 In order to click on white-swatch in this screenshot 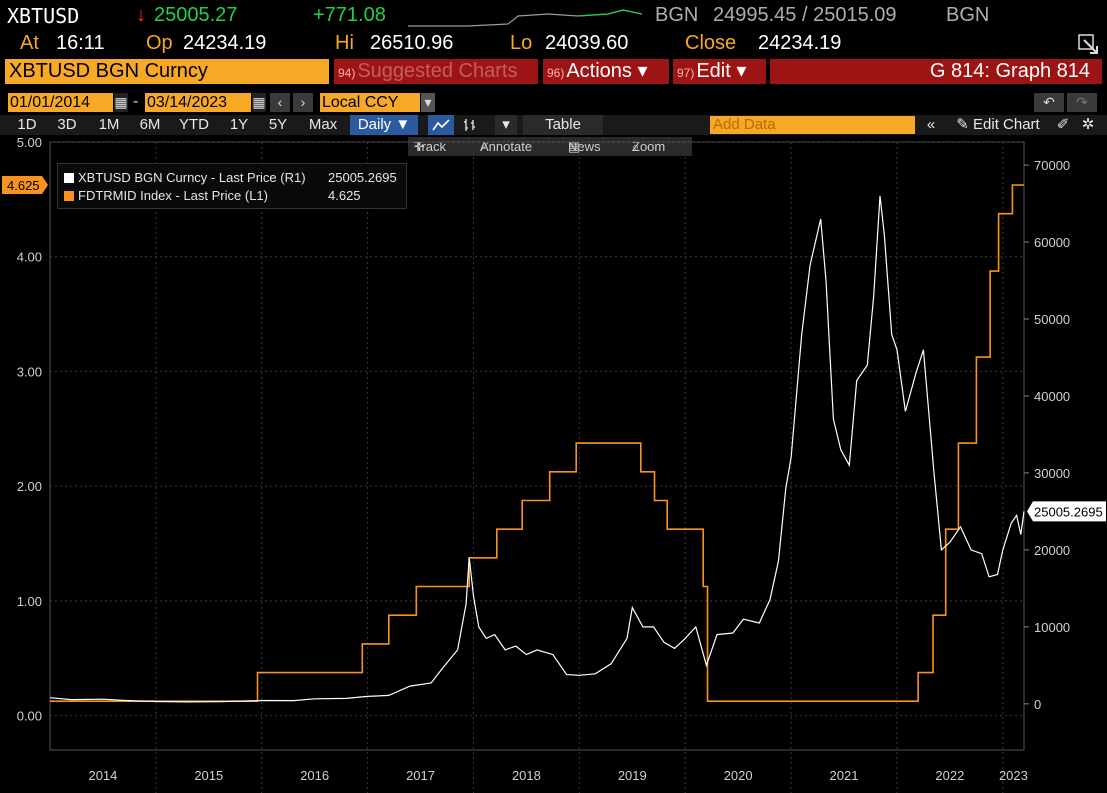, I will do `click(69, 178)`.